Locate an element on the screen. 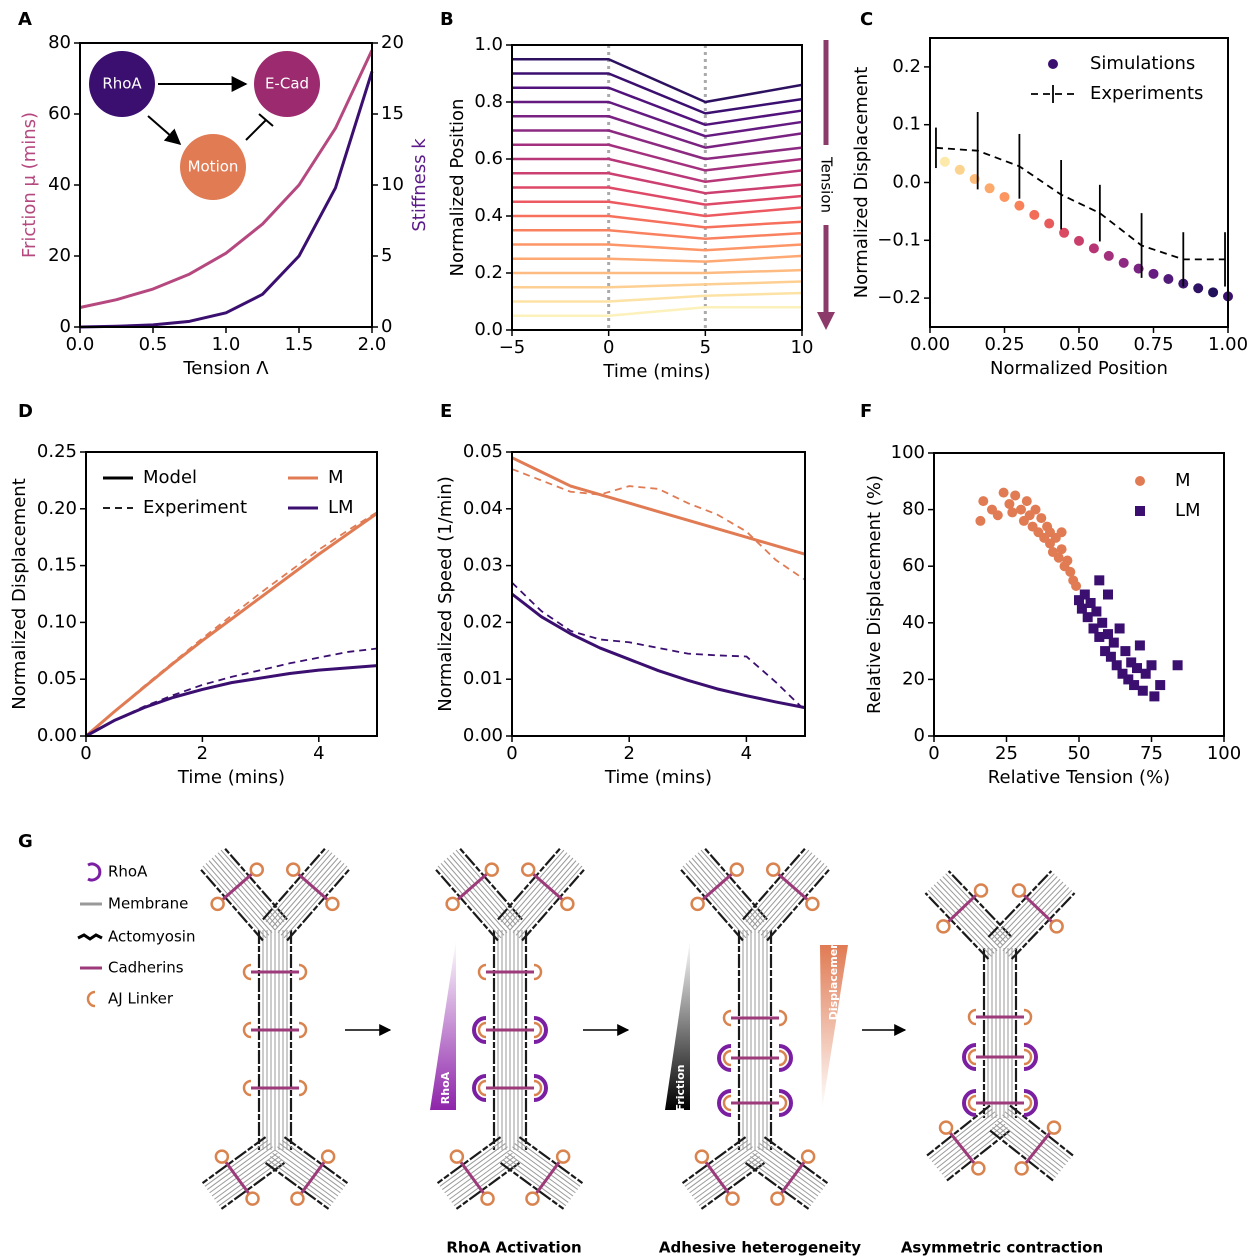 This screenshot has height=1260, width=1260. panel-label: B is located at coordinates (447, 19).